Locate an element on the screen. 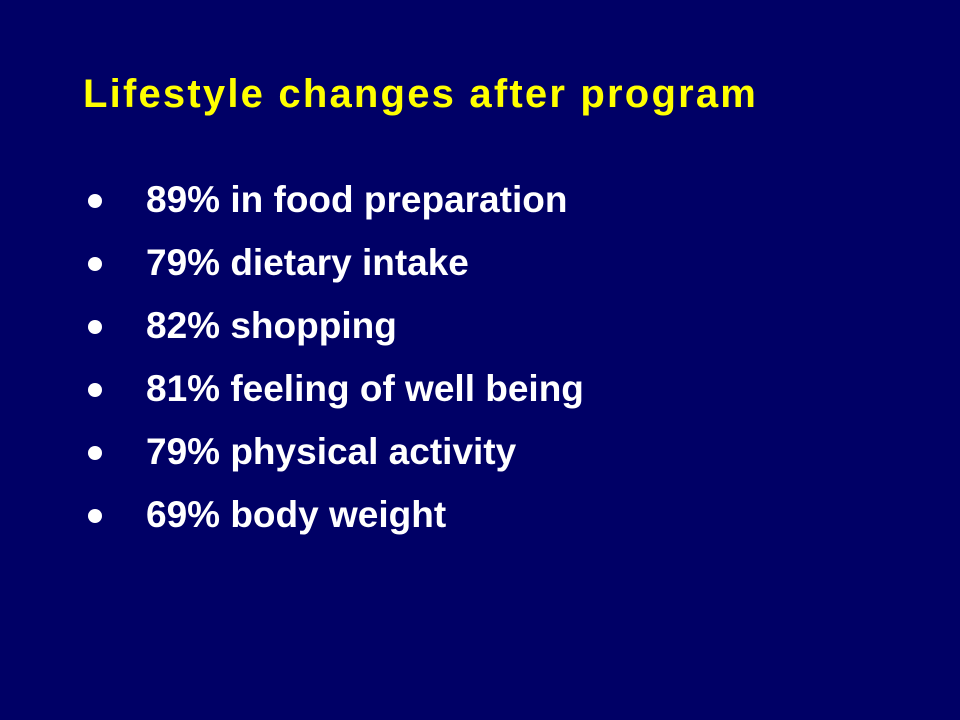 This screenshot has width=960, height=720. bullet-text: 69% body weight is located at coordinates (296, 514).